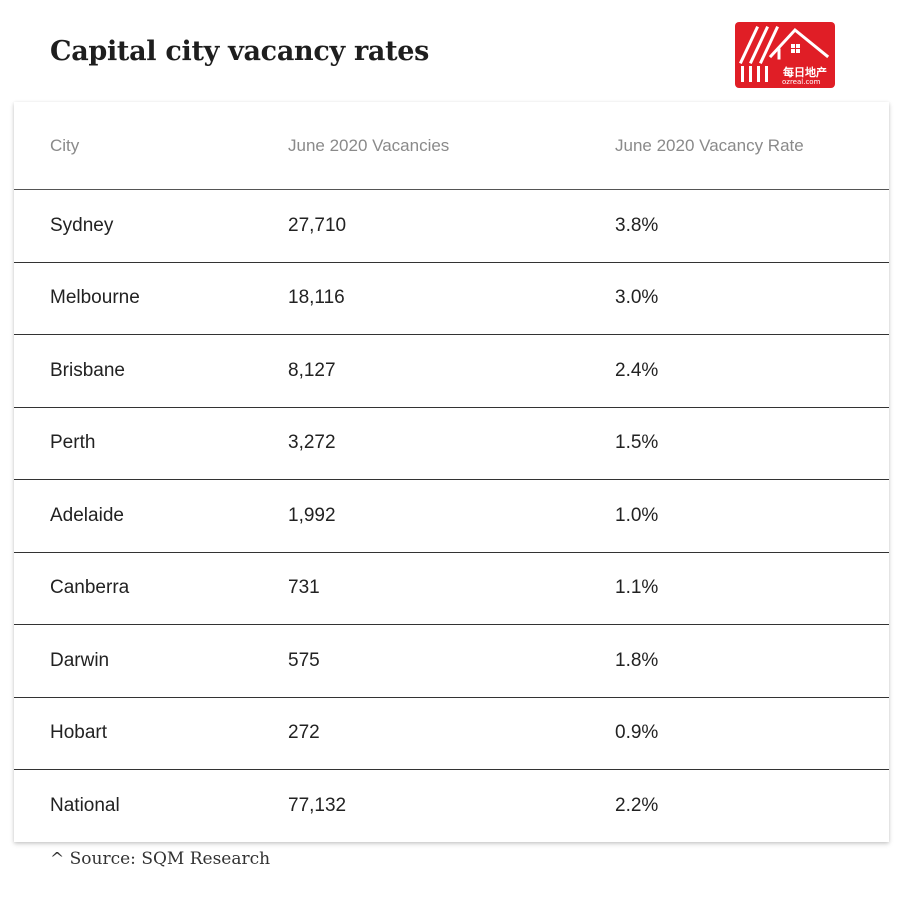 The width and height of the screenshot is (900, 900). I want to click on table-row: Sydney 27,710 3.8%, so click(451, 226).